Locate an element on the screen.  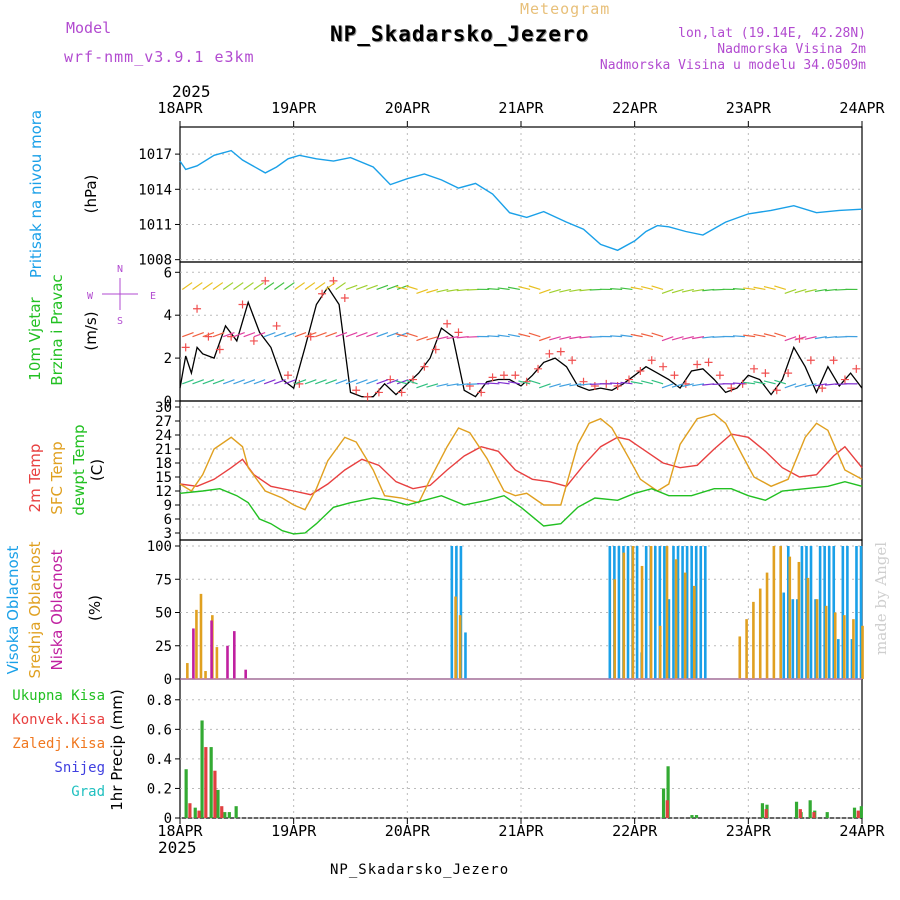
precip-legend-item: Ukupna Kisa is located at coordinates (58, 696).